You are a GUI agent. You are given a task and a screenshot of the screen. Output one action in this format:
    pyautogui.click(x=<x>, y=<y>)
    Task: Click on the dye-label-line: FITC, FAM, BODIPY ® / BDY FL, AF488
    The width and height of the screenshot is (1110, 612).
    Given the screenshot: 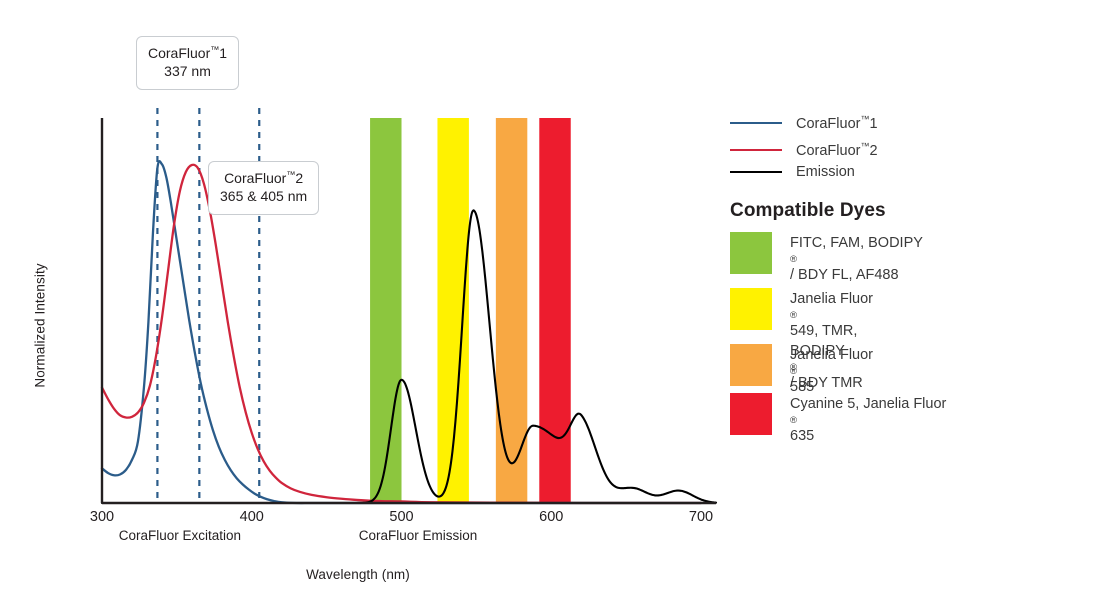 What is the action you would take?
    pyautogui.click(x=856, y=259)
    